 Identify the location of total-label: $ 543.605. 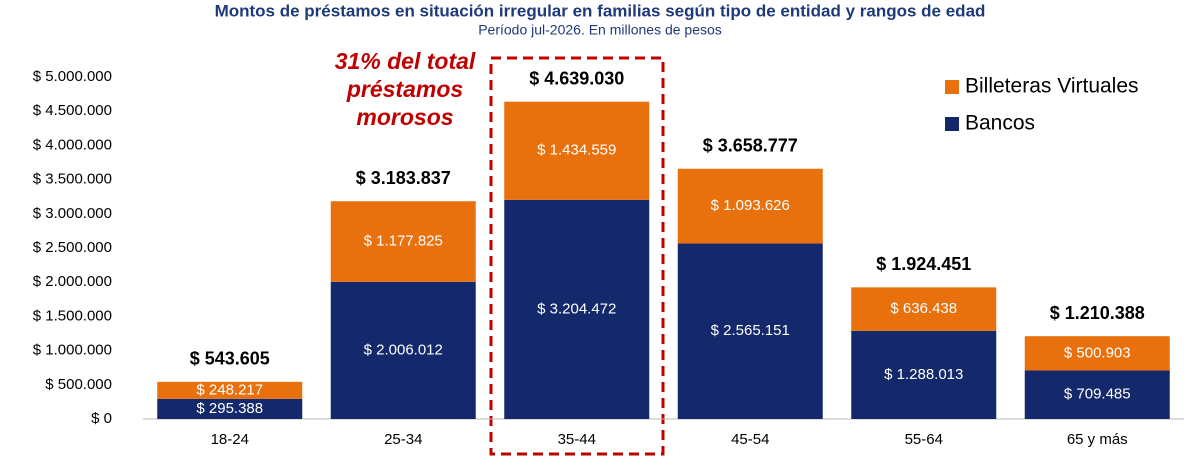
(230, 359).